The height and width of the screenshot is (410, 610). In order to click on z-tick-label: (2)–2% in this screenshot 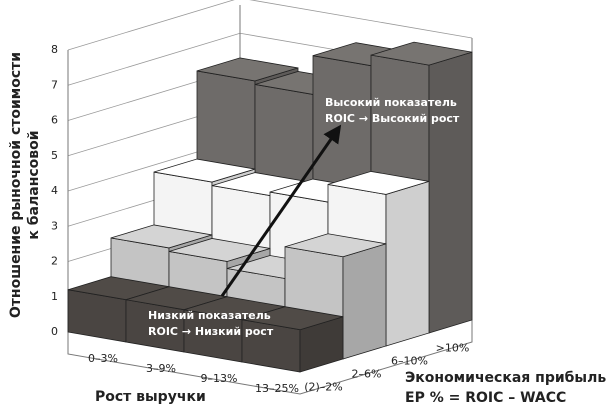, I will do `click(323, 387)`.